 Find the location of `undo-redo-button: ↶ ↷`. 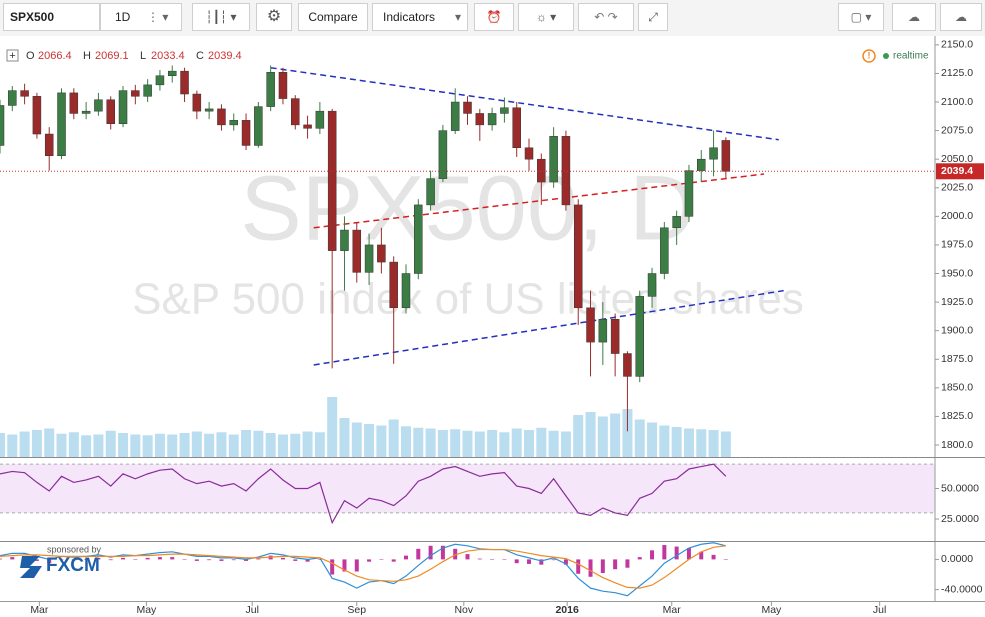

undo-redo-button: ↶ ↷ is located at coordinates (606, 17).